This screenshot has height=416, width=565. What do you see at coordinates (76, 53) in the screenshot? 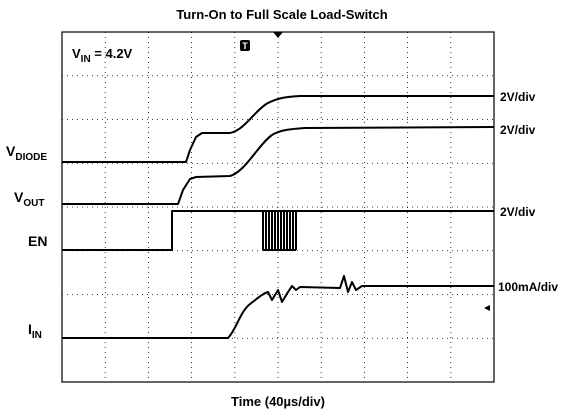
I see `annotation-main: V` at bounding box center [76, 53].